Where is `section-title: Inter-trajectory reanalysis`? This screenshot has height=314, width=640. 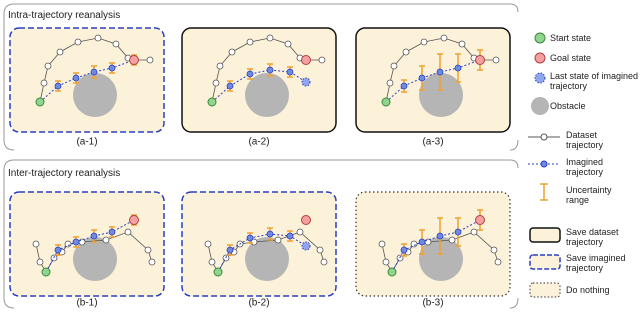 section-title: Inter-trajectory reanalysis is located at coordinates (64, 173).